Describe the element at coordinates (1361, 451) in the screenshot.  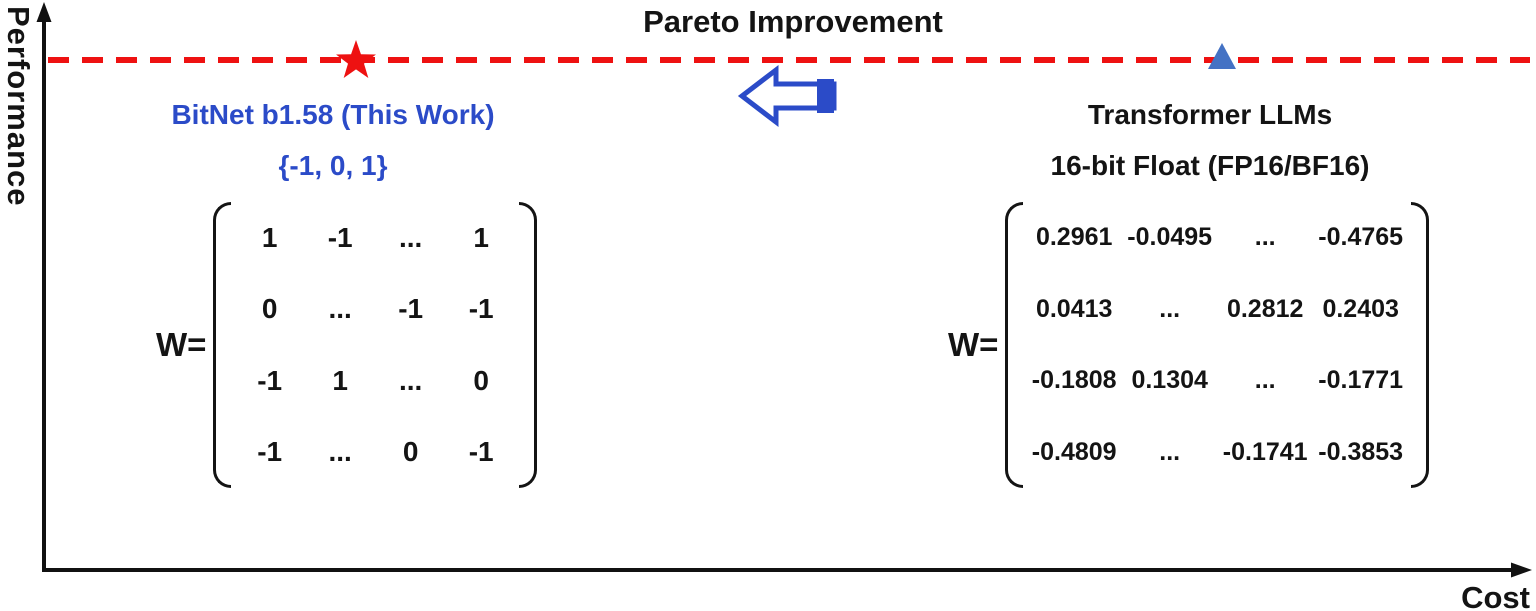
I see `matrix-cell: -0.3853` at that location.